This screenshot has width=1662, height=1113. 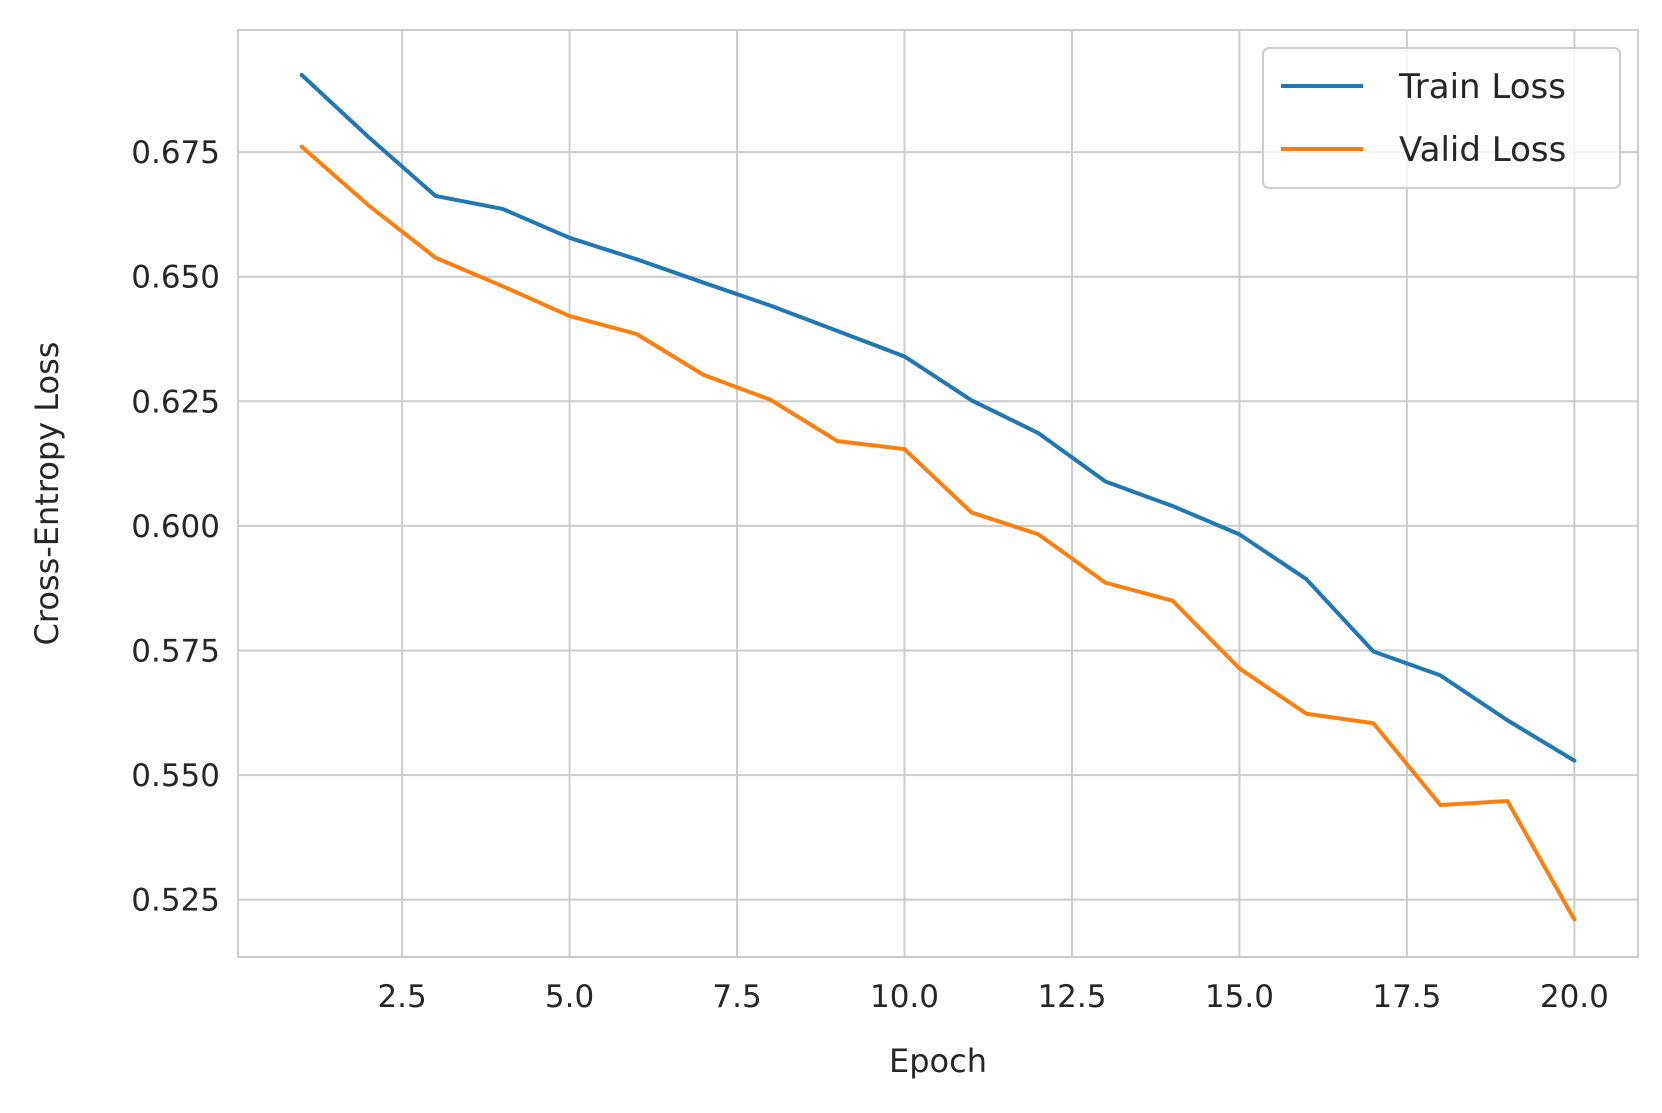 What do you see at coordinates (175, 402) in the screenshot?
I see `y-tick-label: 0.625` at bounding box center [175, 402].